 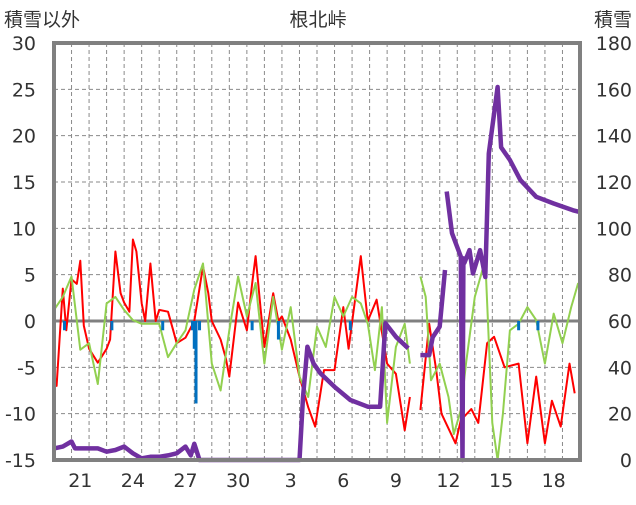 I want to click on left-axis-label: 積雪以外, so click(x=42, y=20).